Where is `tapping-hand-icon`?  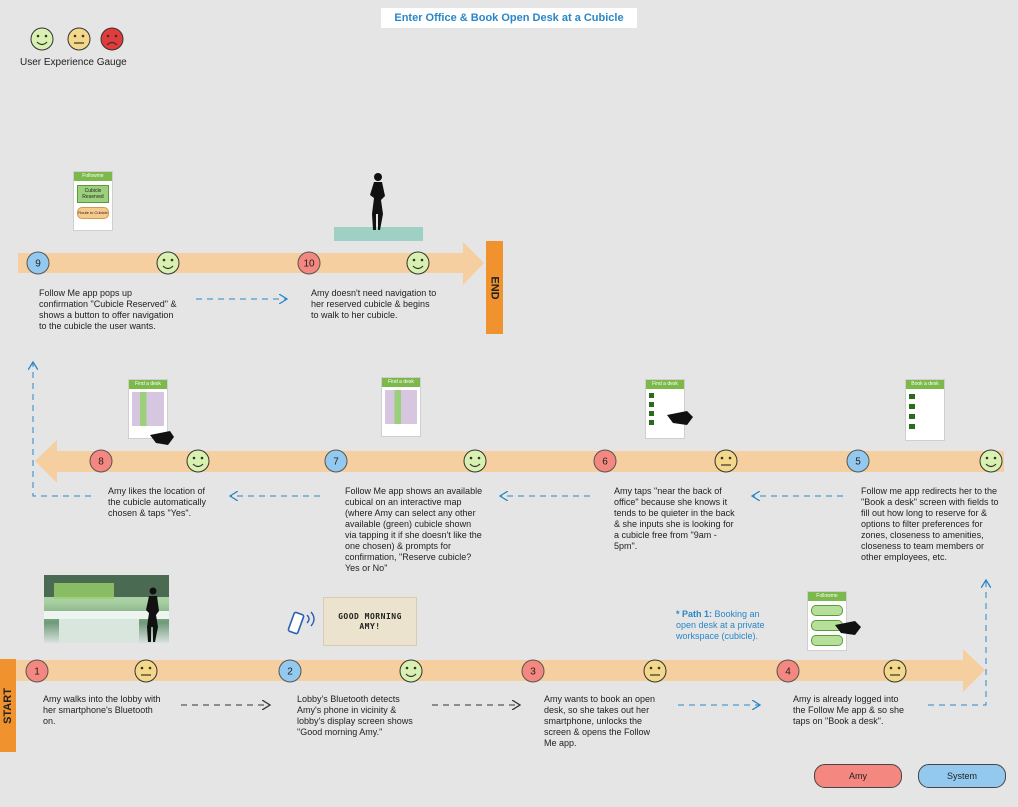
tapping-hand-icon is located at coordinates (162, 438).